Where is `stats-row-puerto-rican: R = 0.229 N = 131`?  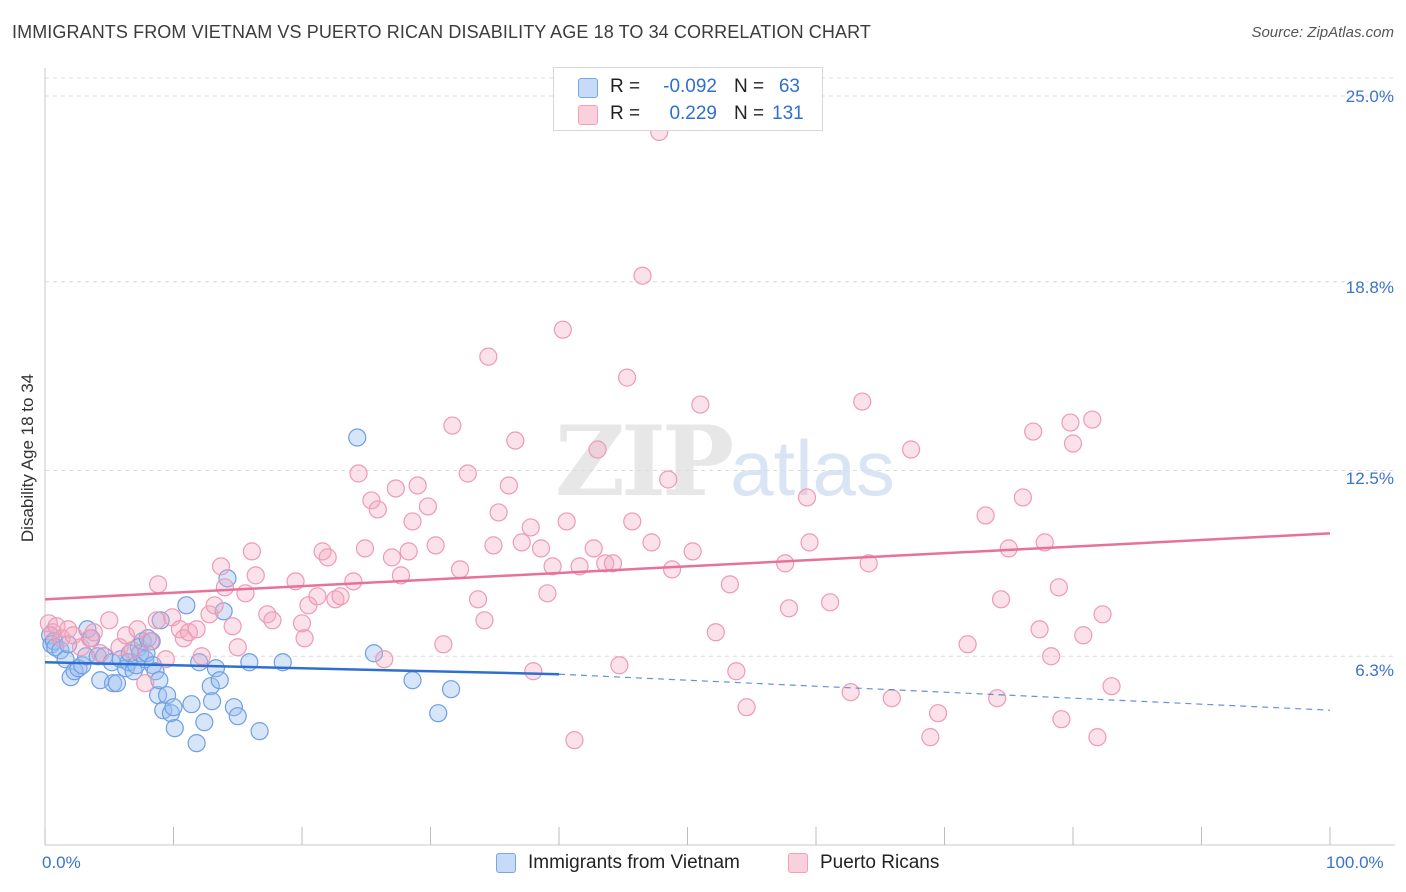
stats-row-puerto-rican: R = 0.229 N = 131 is located at coordinates (688, 114).